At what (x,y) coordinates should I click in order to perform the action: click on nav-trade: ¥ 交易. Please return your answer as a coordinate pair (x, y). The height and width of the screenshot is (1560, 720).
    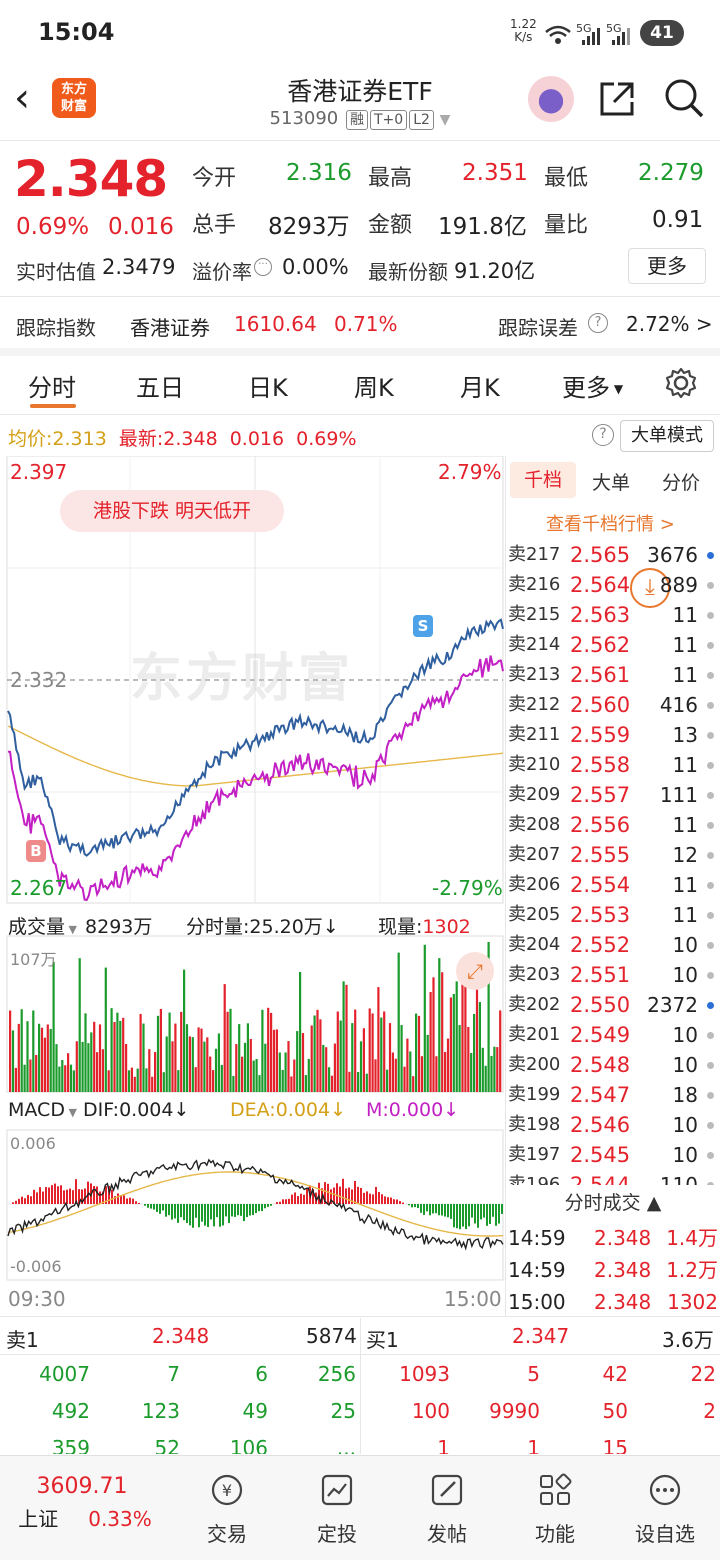
    Looking at the image, I should click on (227, 1501).